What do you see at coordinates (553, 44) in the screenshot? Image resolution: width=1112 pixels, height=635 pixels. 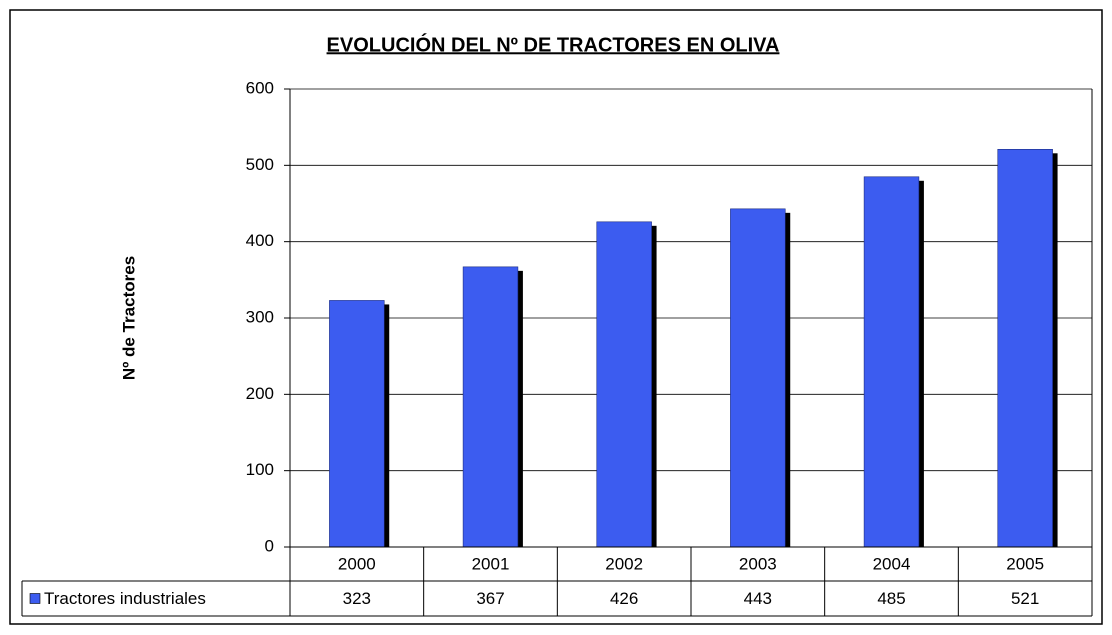 I see `chart-title: EVOLUCIÓN DEL Nº DE TRACTORES EN OLIVA` at bounding box center [553, 44].